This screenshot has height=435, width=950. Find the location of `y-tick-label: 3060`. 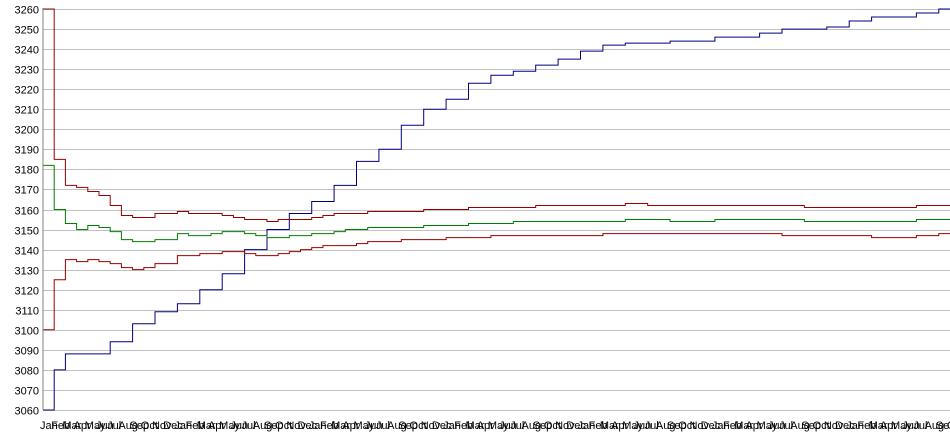

y-tick-label: 3060 is located at coordinates (27, 412).